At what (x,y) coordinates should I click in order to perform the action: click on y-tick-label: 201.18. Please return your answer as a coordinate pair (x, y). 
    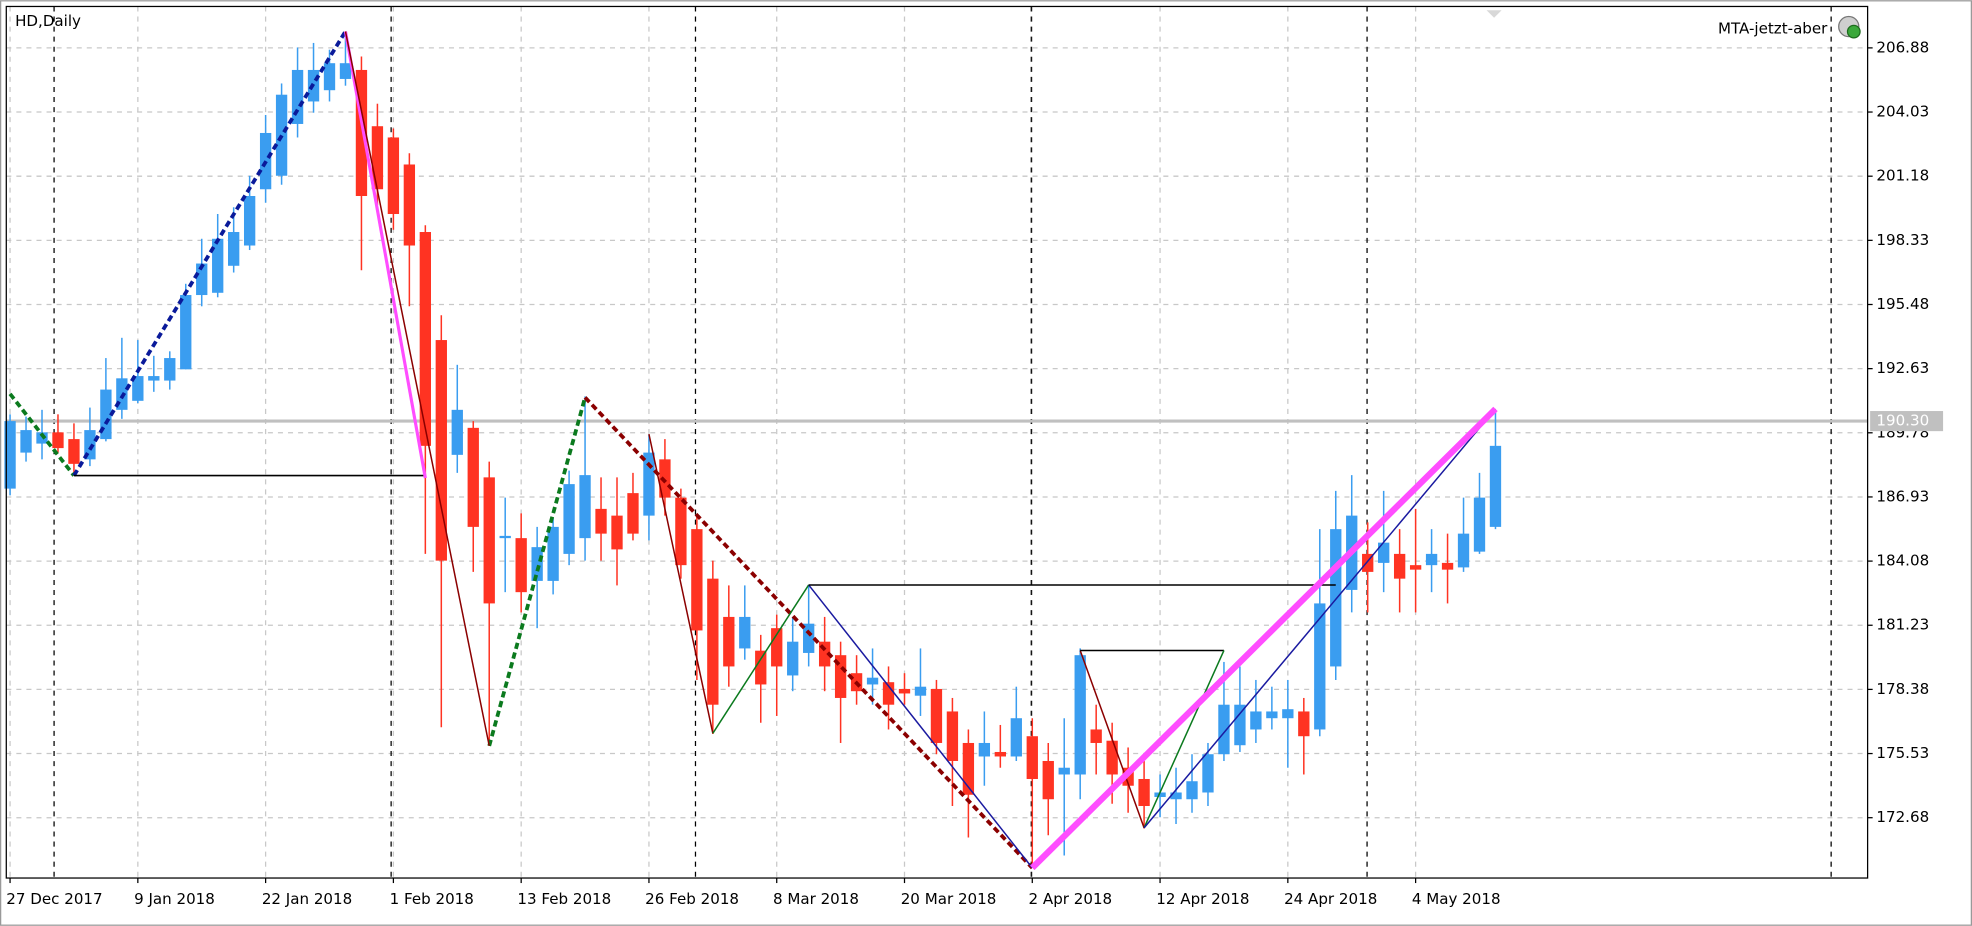
    Looking at the image, I should click on (1902, 176).